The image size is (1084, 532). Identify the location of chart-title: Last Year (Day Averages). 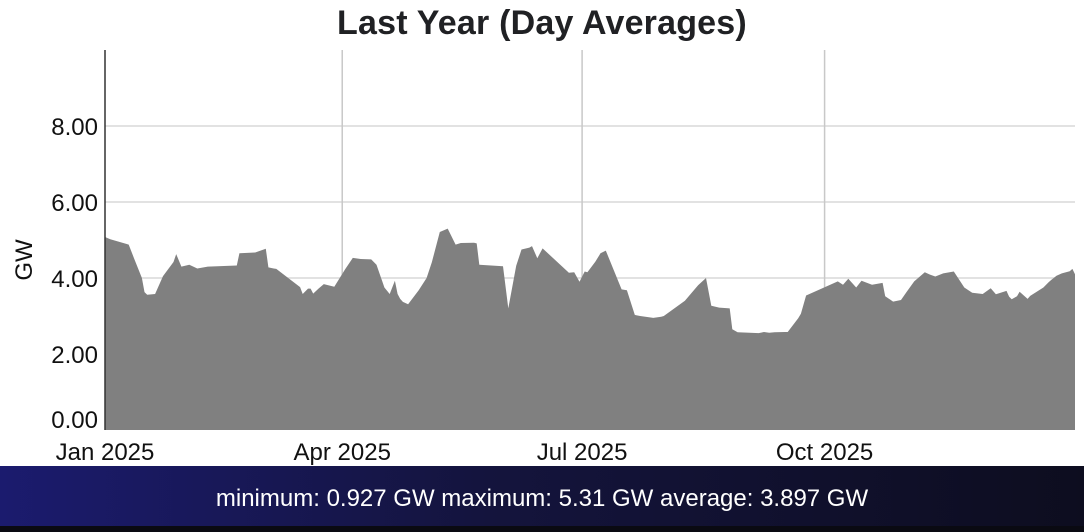
(542, 23).